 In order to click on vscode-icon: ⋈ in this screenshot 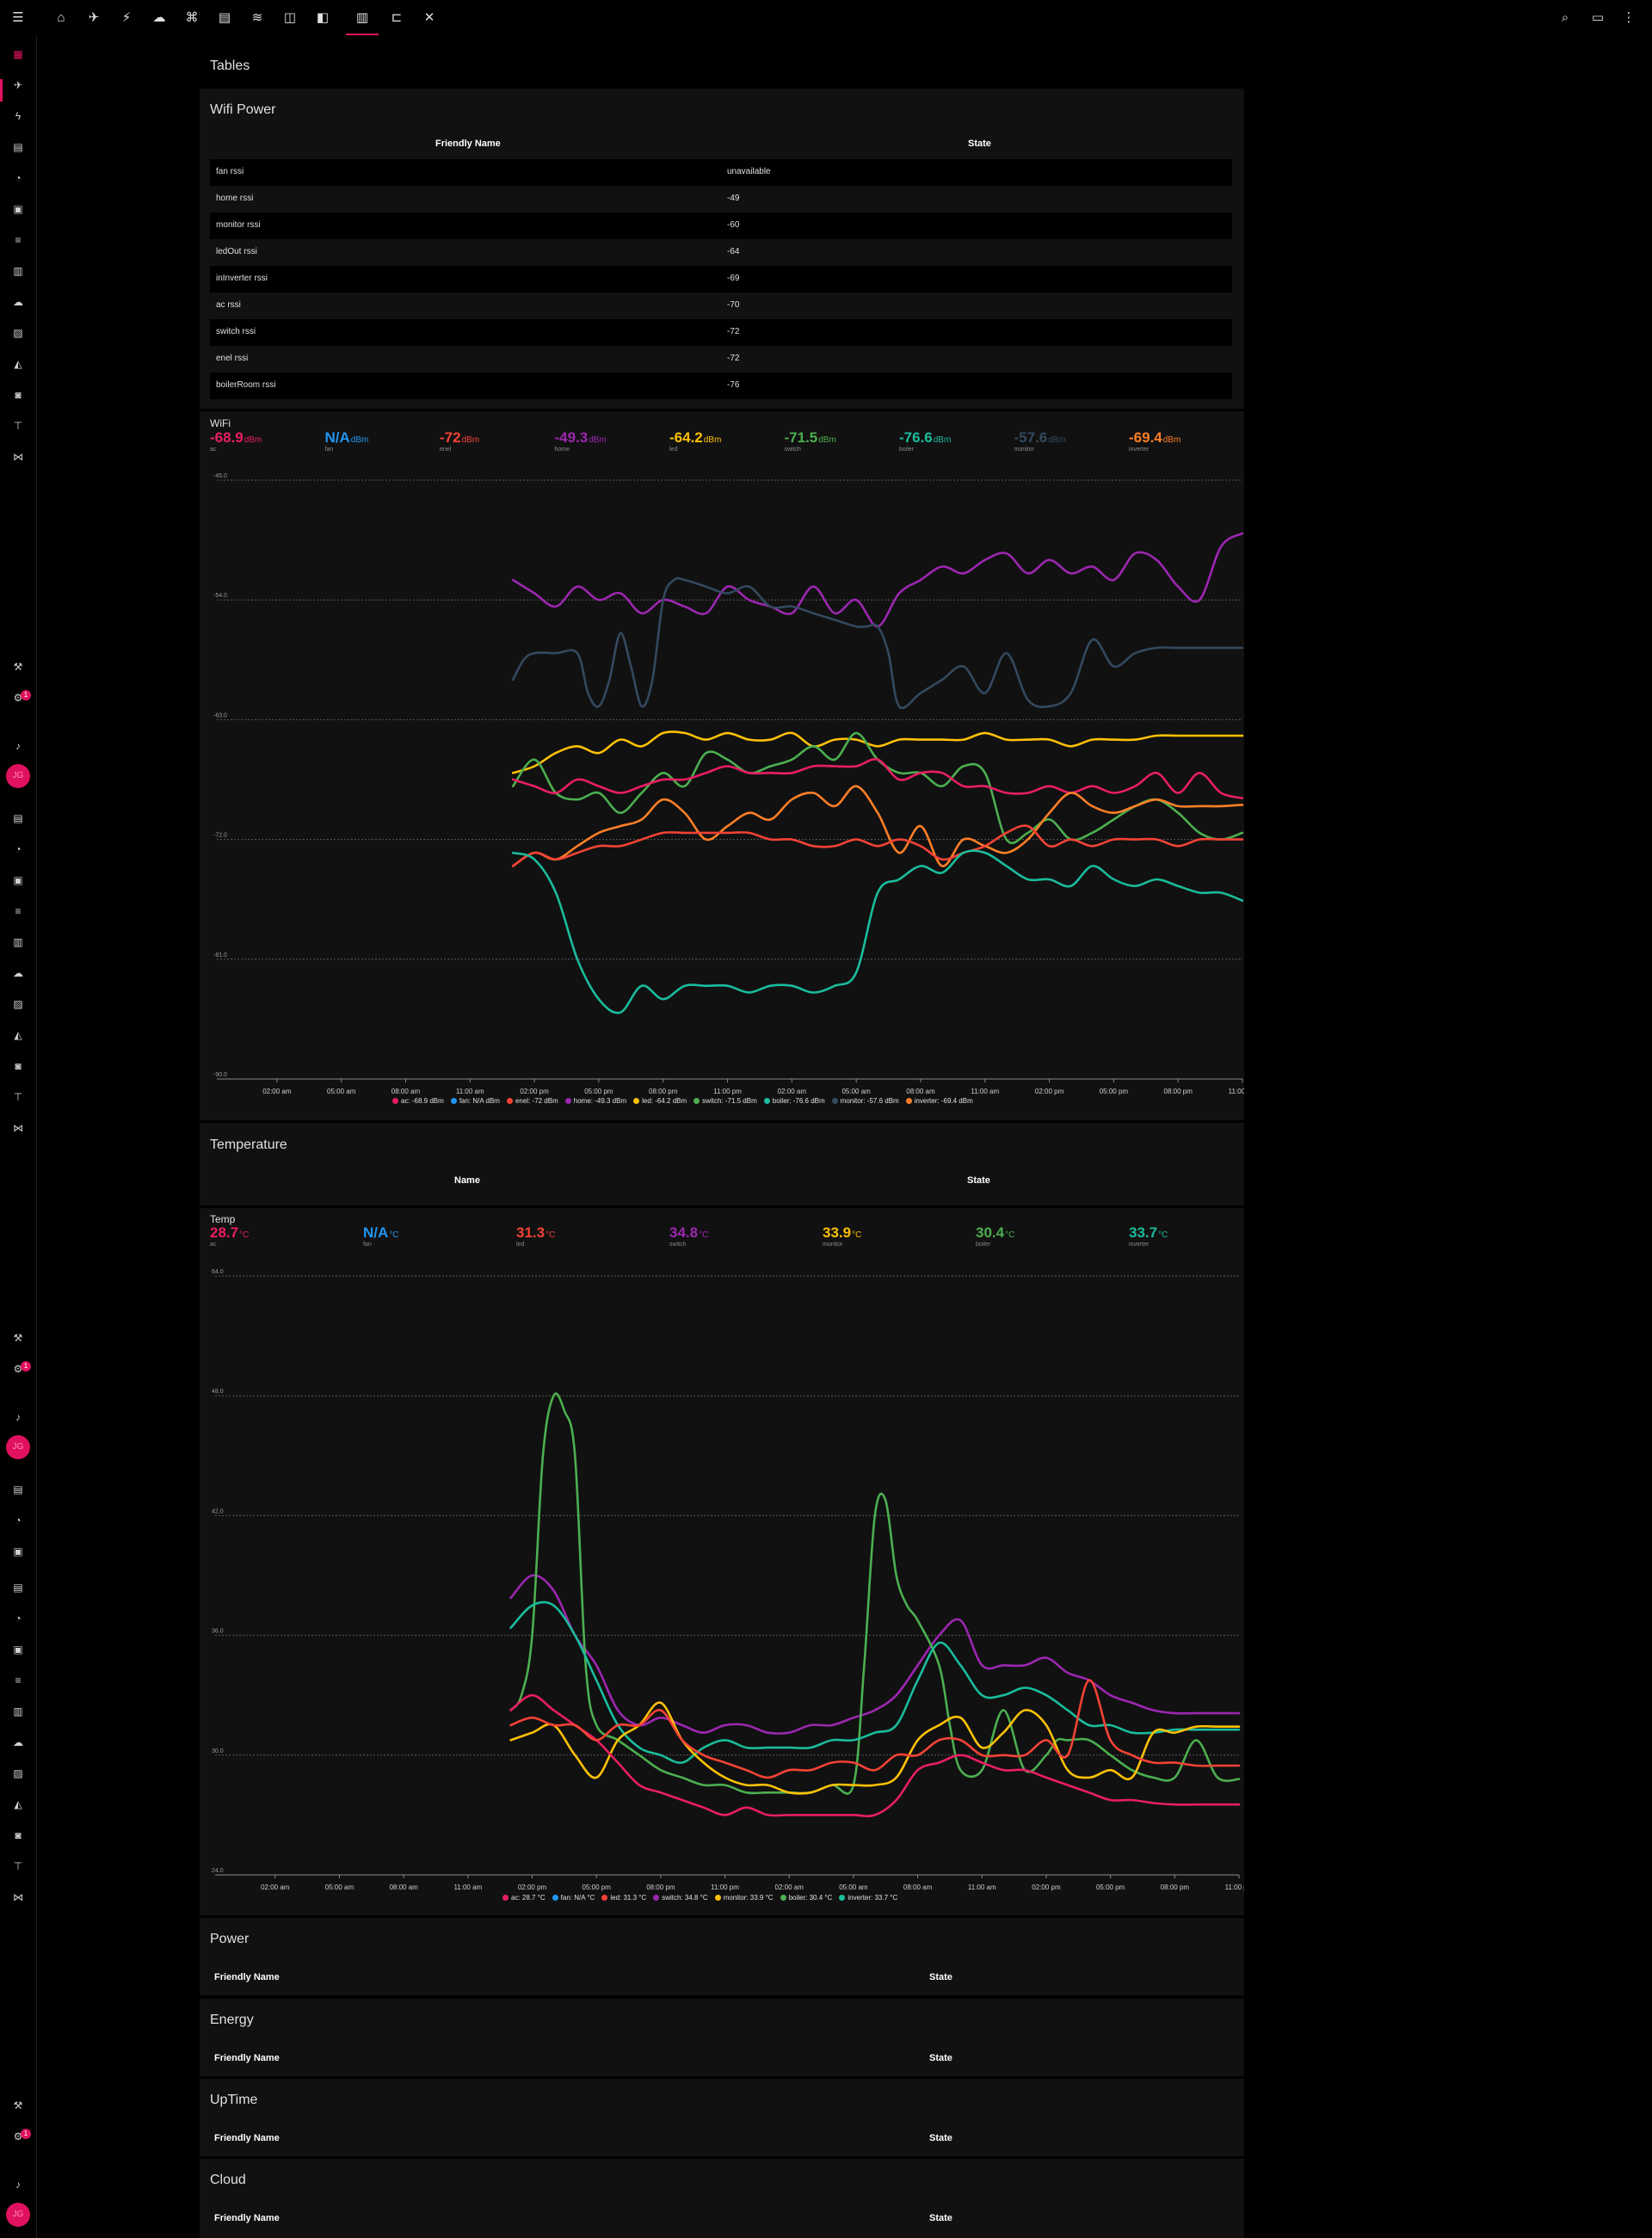, I will do `click(18, 457)`.